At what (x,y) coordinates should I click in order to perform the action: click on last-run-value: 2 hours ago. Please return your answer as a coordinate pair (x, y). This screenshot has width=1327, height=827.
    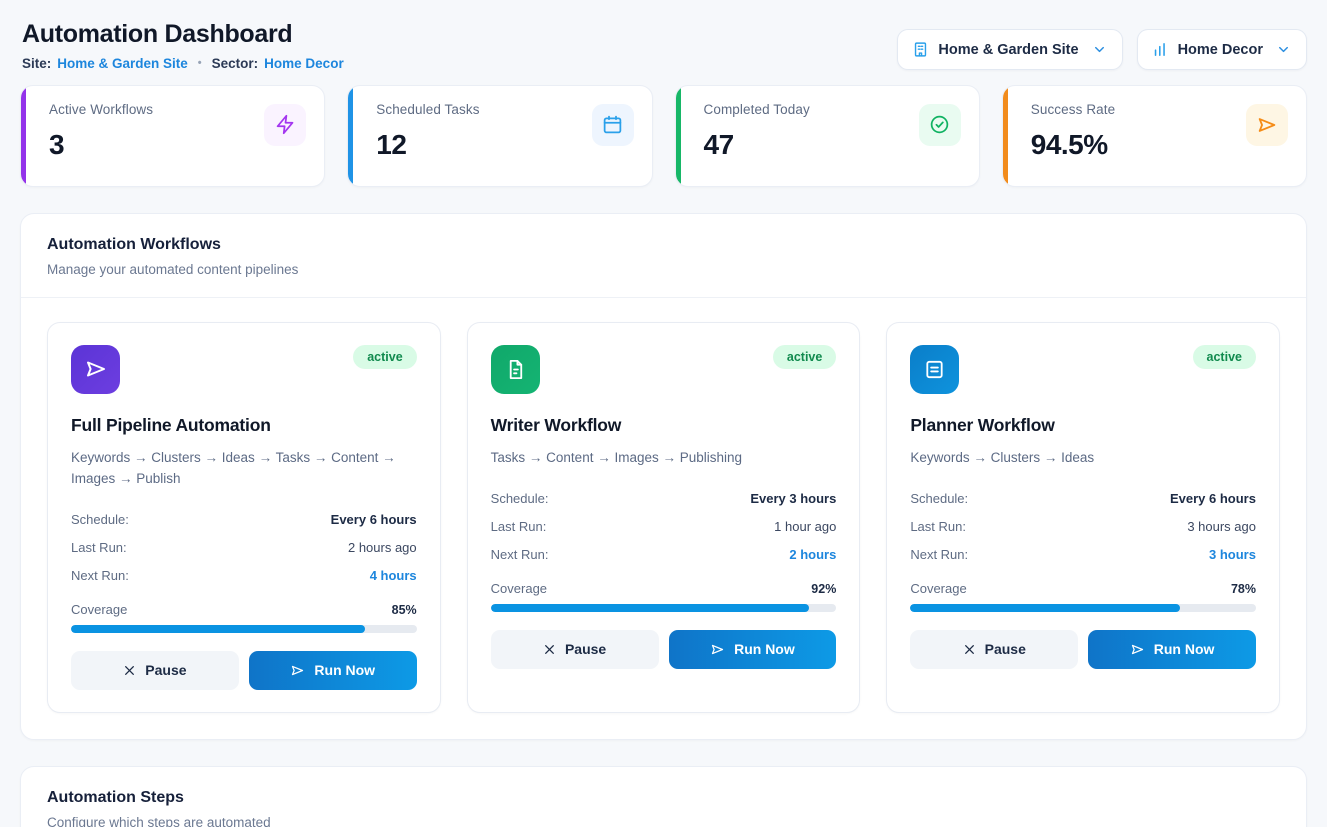
    Looking at the image, I should click on (382, 547).